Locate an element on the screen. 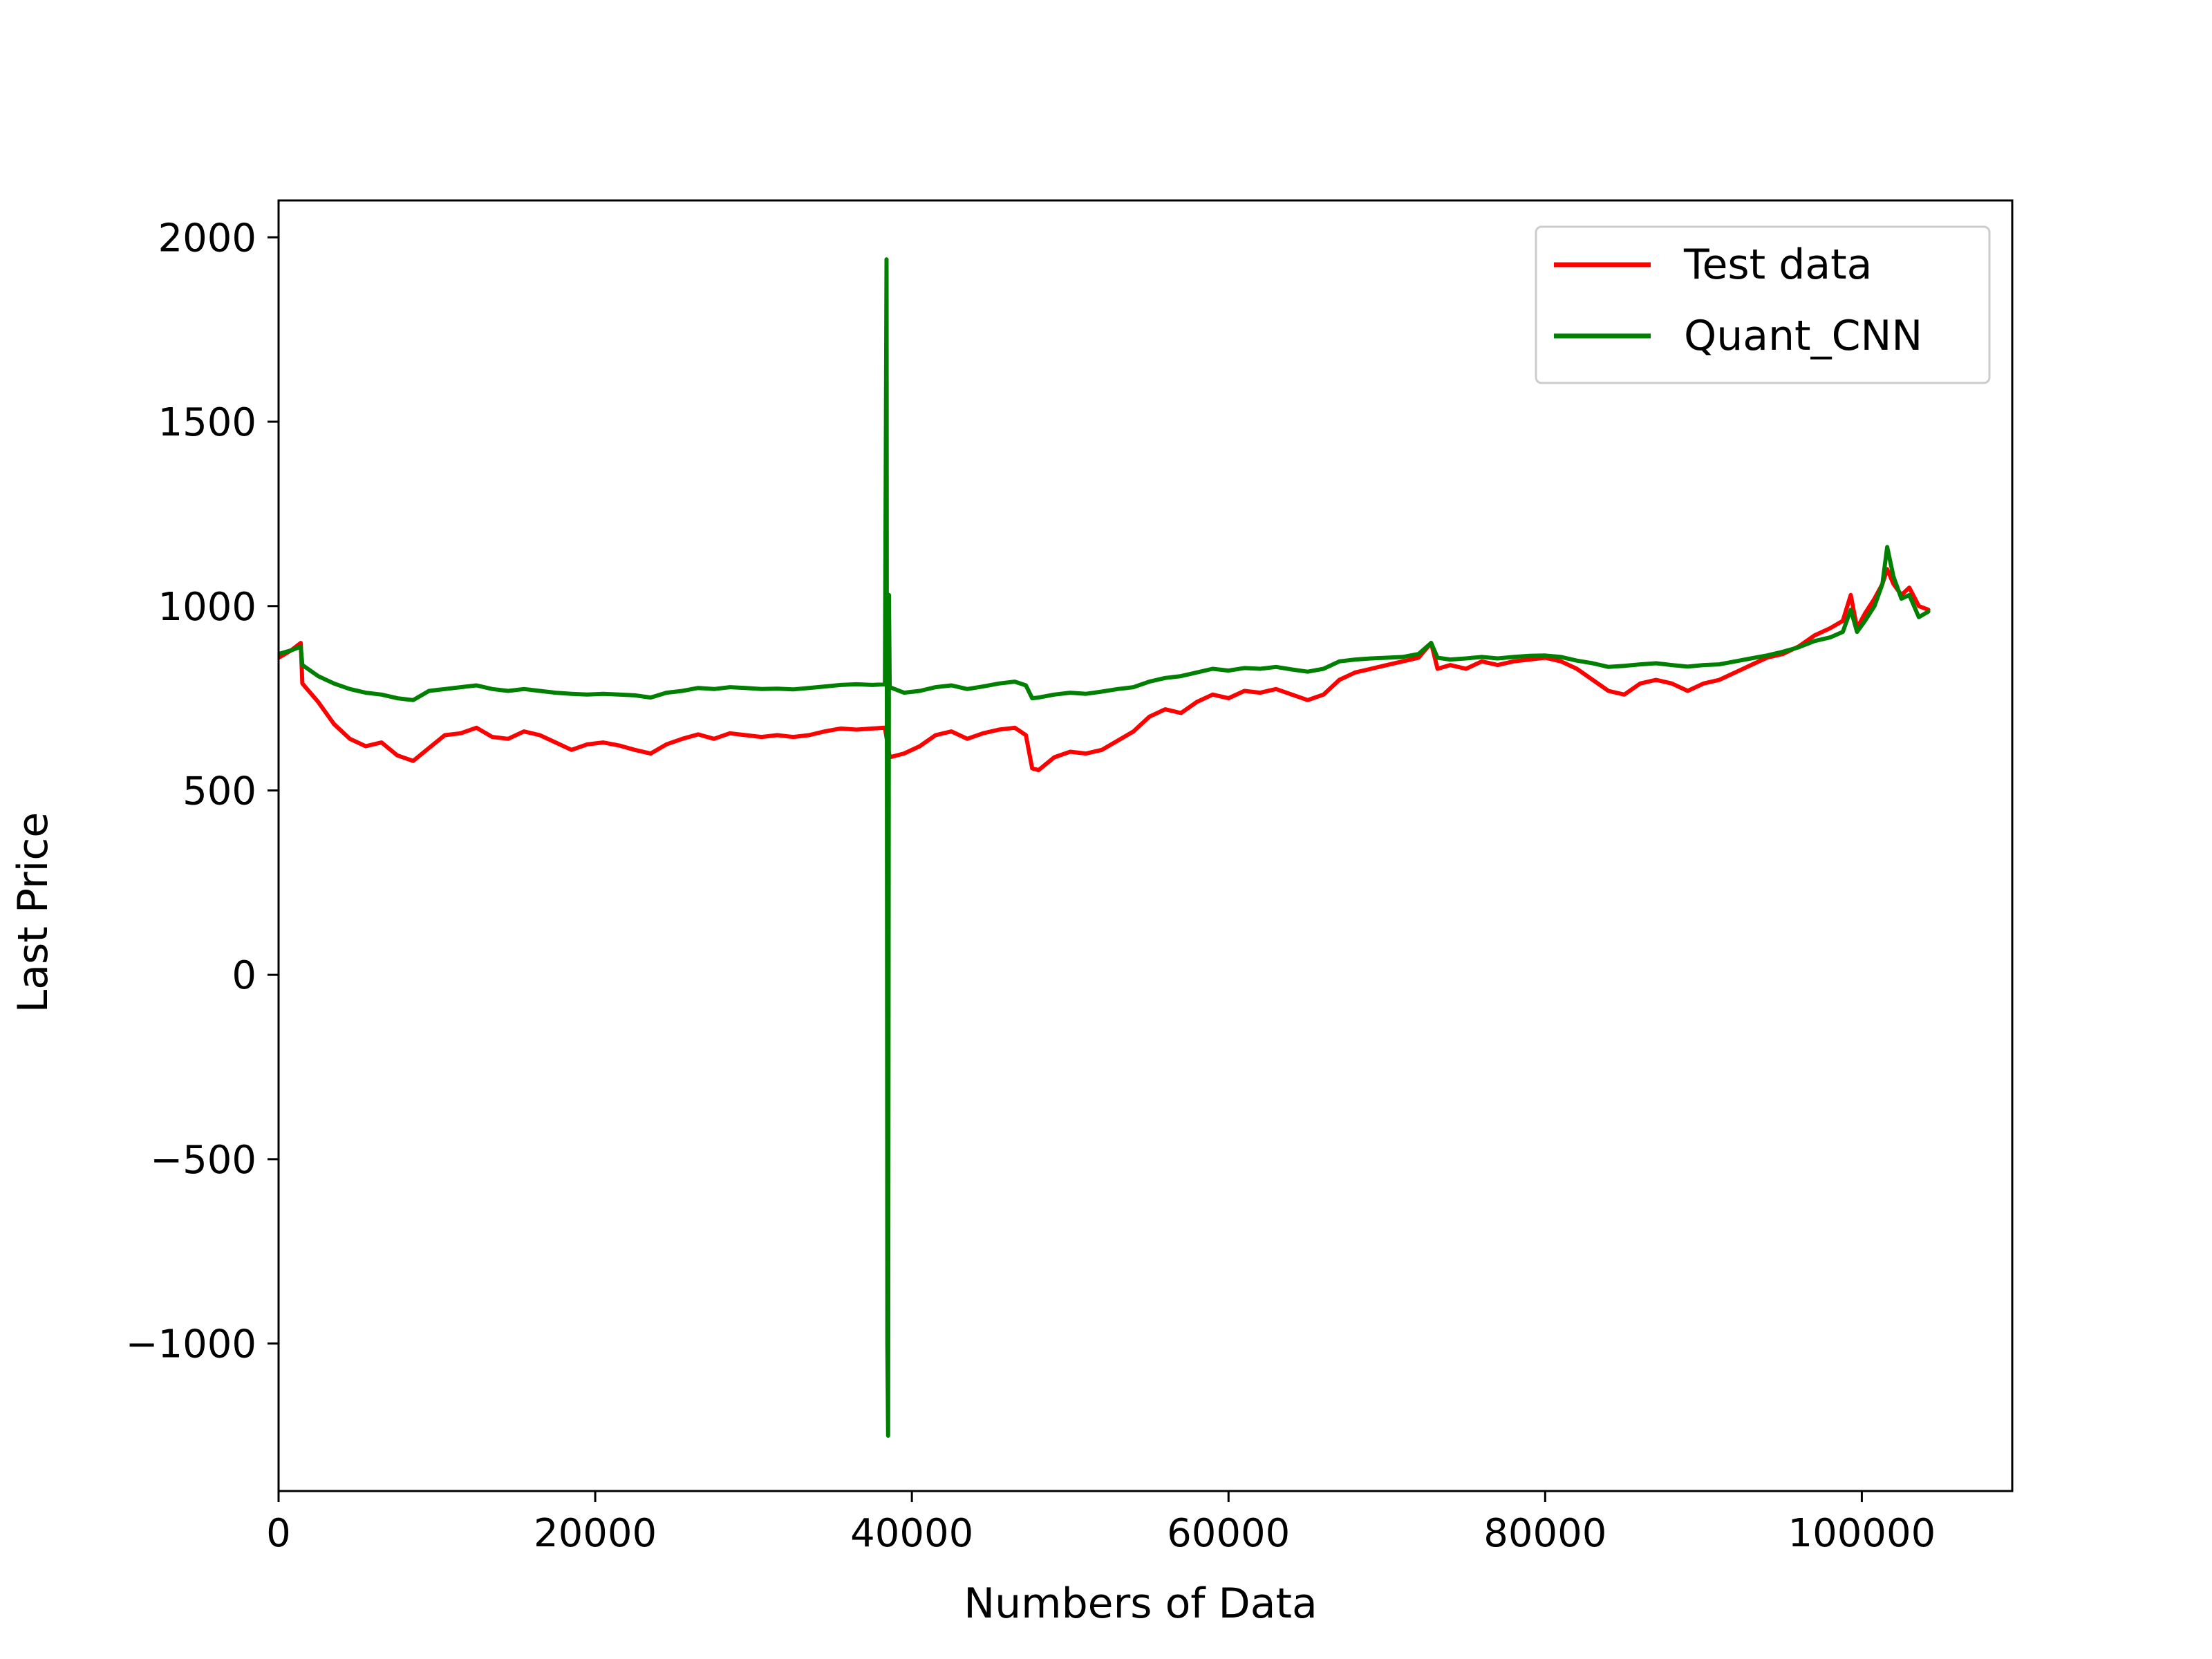  x-tick-label: 0 is located at coordinates (279, 1534).